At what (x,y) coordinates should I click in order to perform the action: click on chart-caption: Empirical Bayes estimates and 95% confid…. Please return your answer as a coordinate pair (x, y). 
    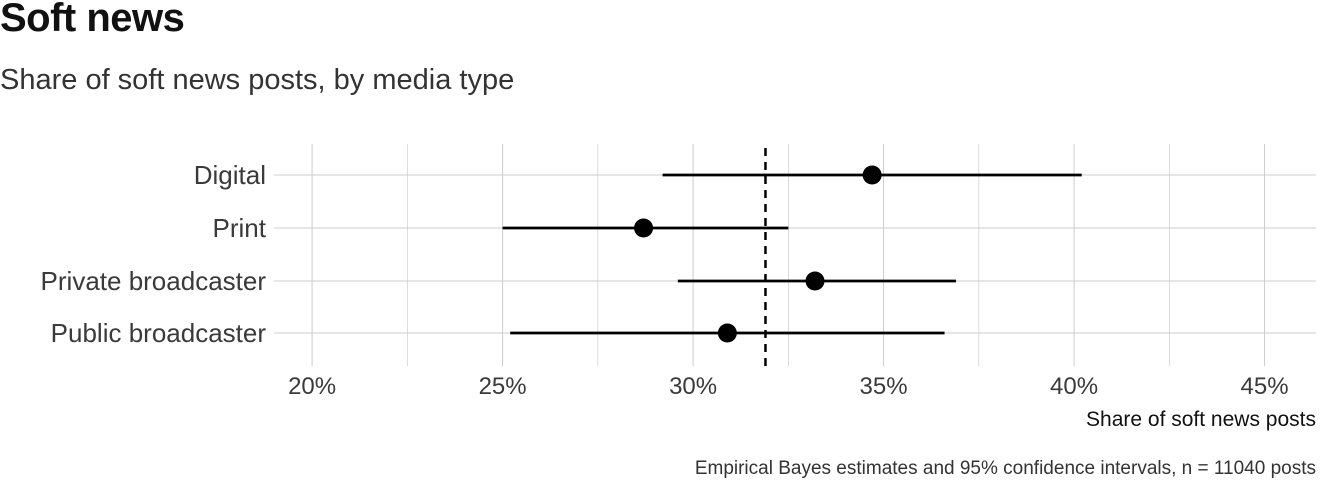
    Looking at the image, I should click on (1005, 468).